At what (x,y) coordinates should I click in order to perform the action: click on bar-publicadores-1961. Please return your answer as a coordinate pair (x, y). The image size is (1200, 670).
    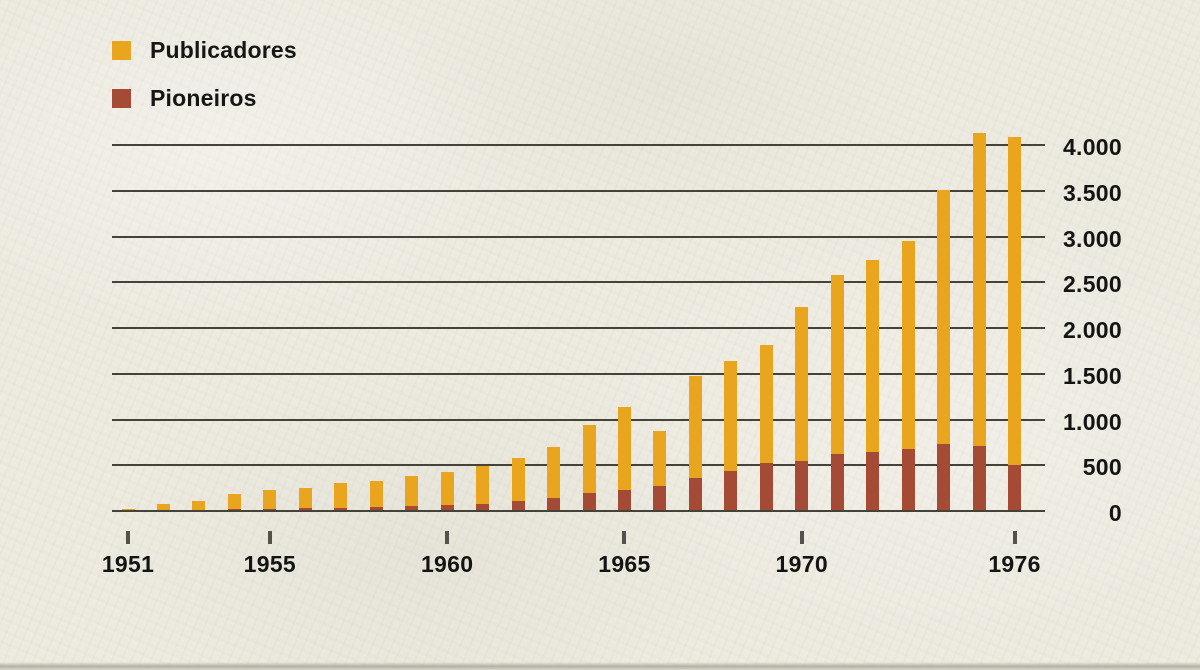
    Looking at the image, I should click on (483, 488).